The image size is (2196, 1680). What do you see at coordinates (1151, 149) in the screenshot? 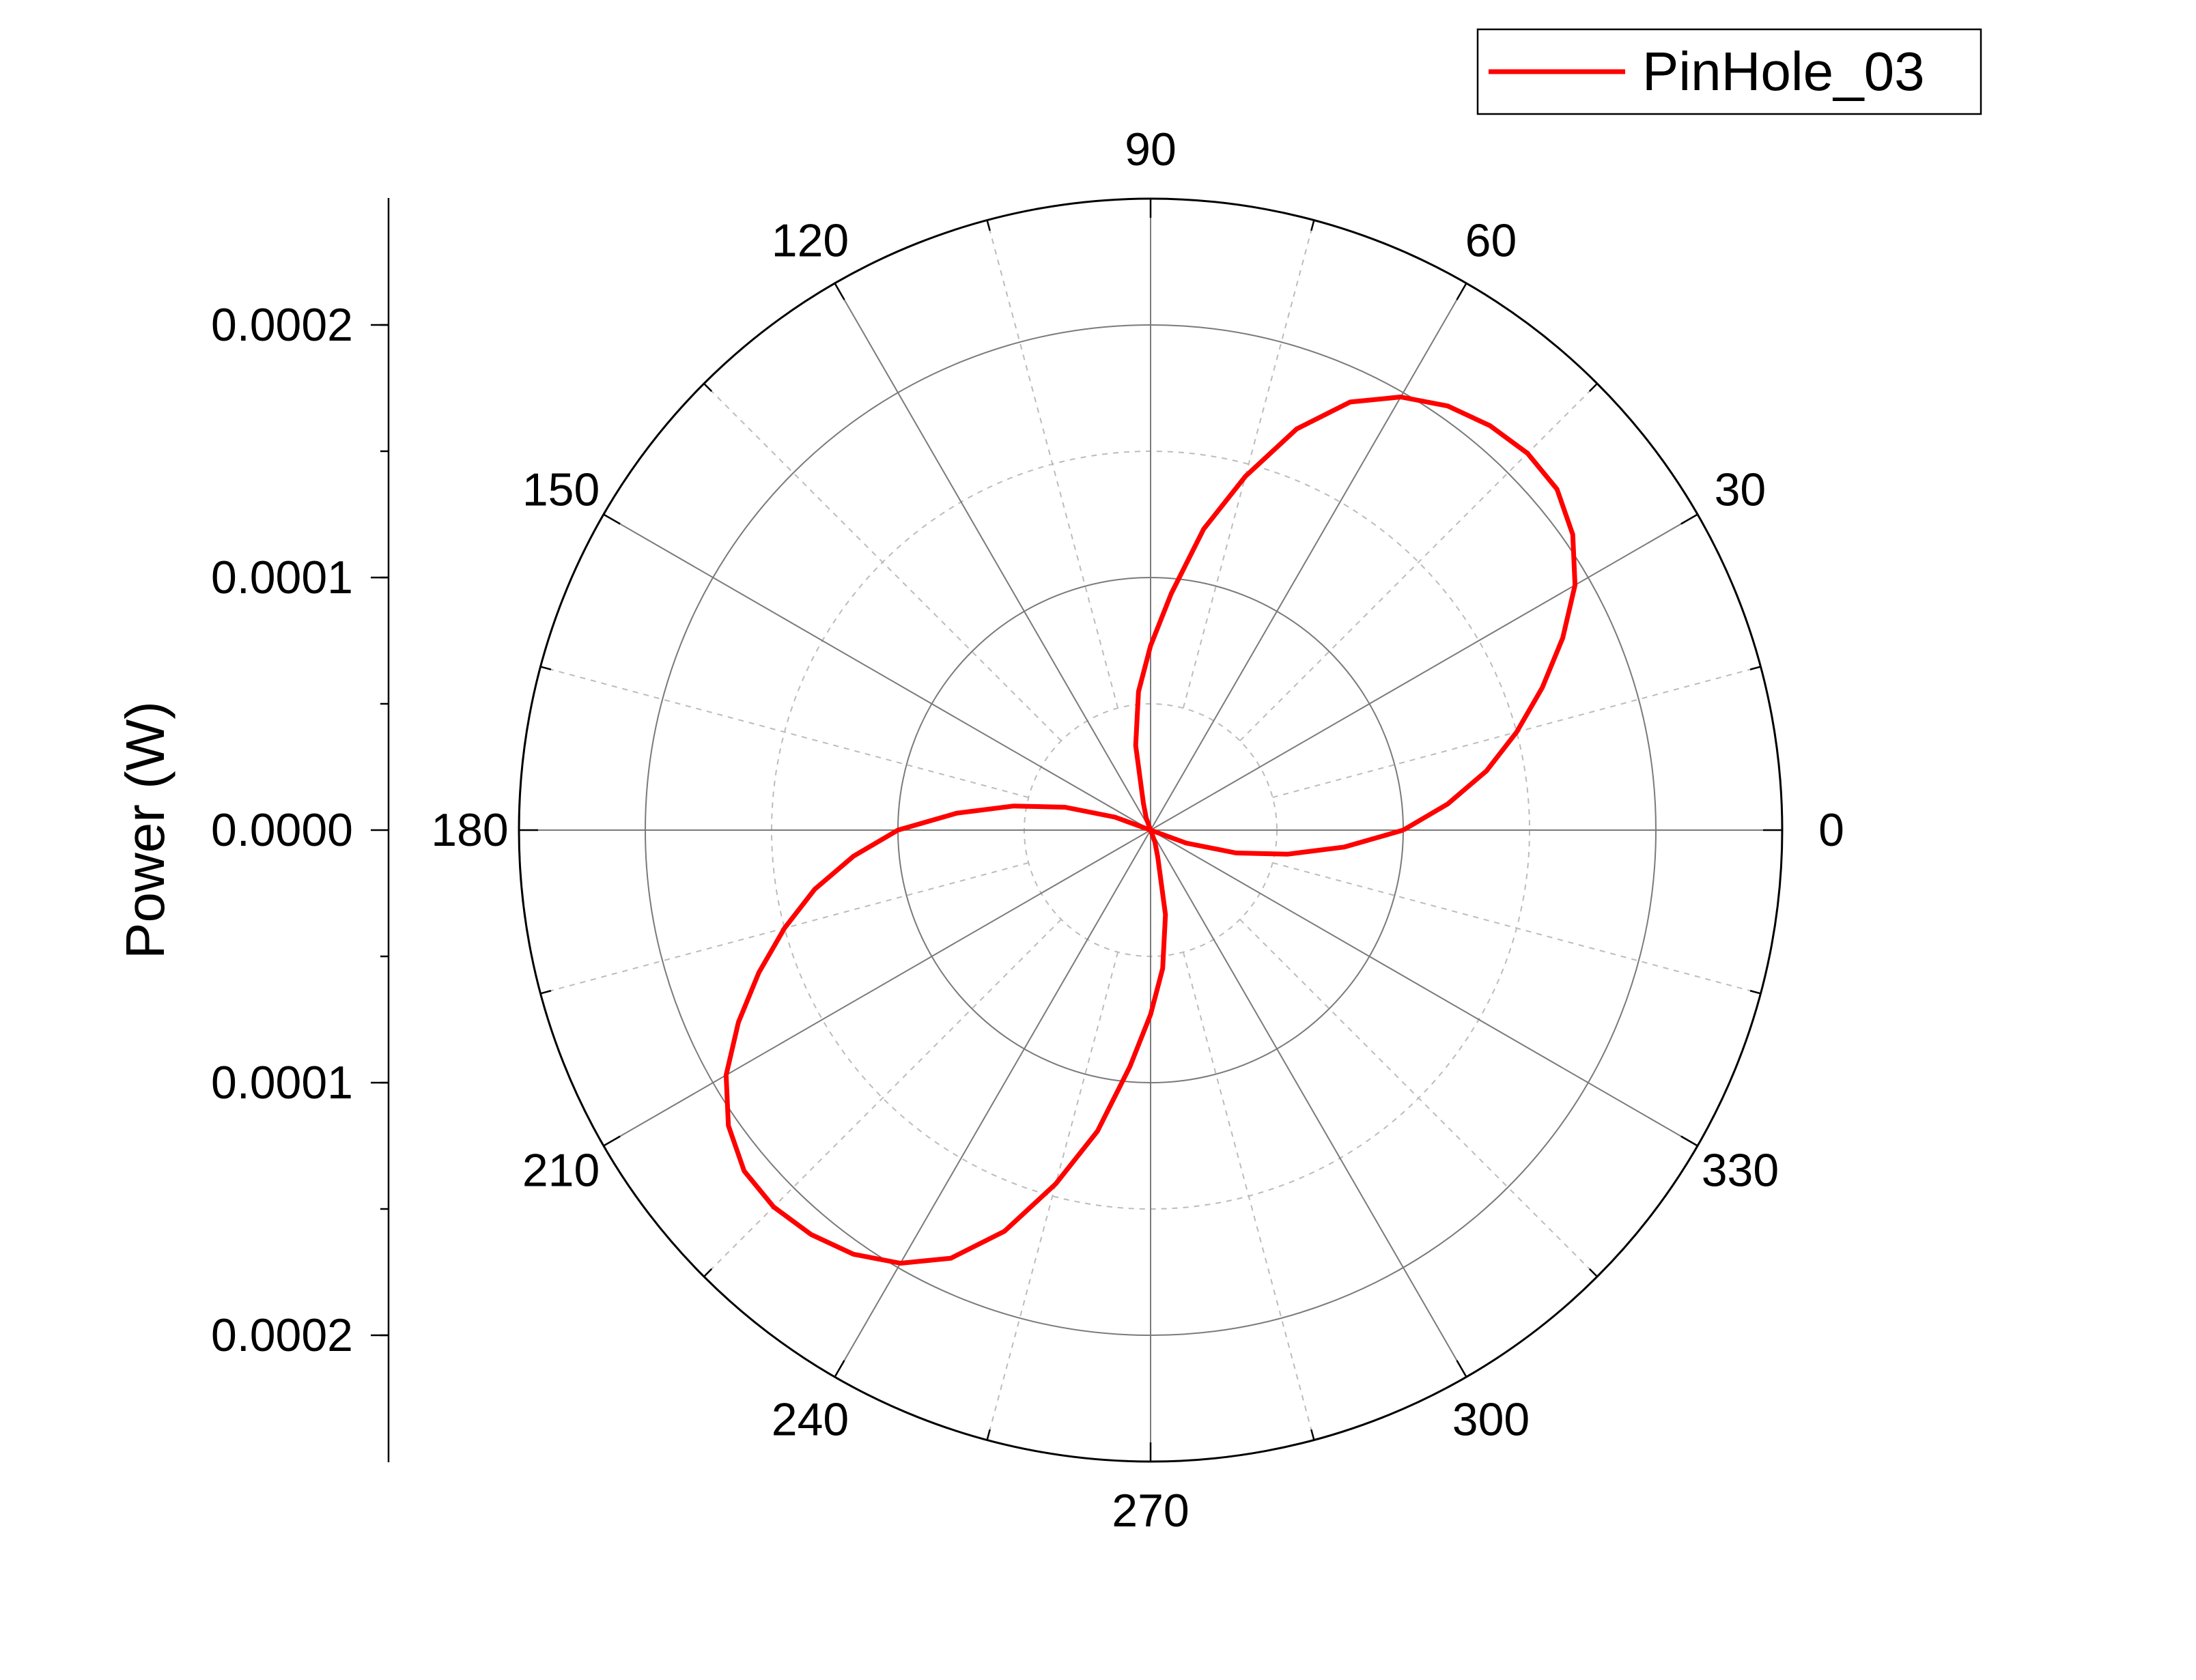
I see `angle-label-90: 90` at bounding box center [1151, 149].